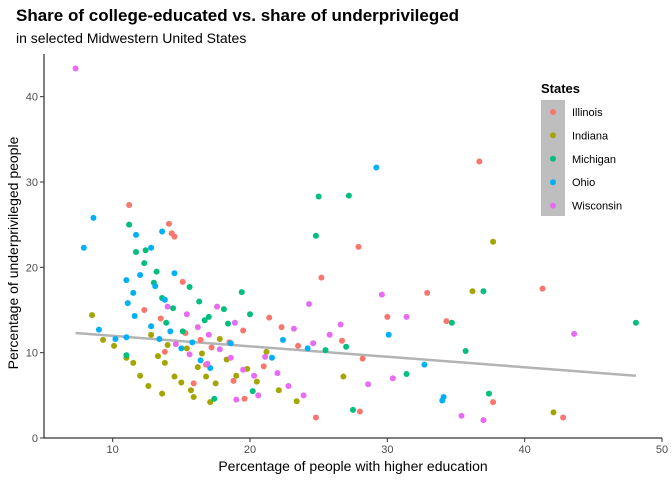 The image size is (672, 480). I want to click on legend-title: States, so click(560, 88).